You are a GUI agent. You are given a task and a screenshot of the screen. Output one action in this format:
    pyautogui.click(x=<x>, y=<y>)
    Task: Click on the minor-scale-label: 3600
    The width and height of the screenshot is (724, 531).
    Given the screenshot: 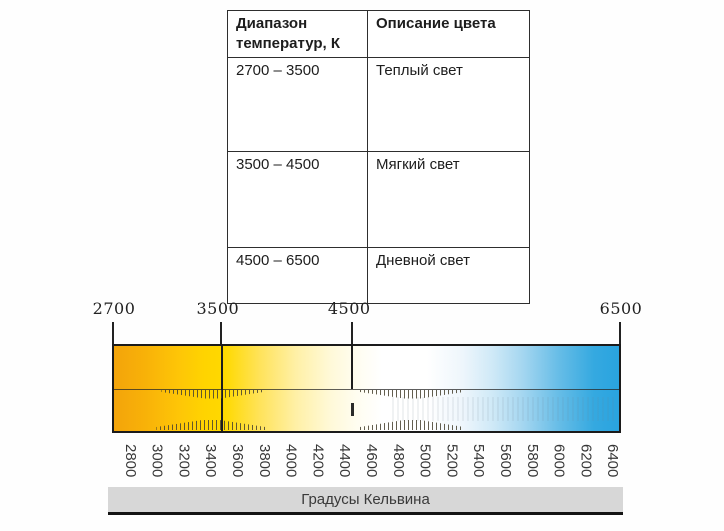 What is the action you would take?
    pyautogui.click(x=237, y=461)
    